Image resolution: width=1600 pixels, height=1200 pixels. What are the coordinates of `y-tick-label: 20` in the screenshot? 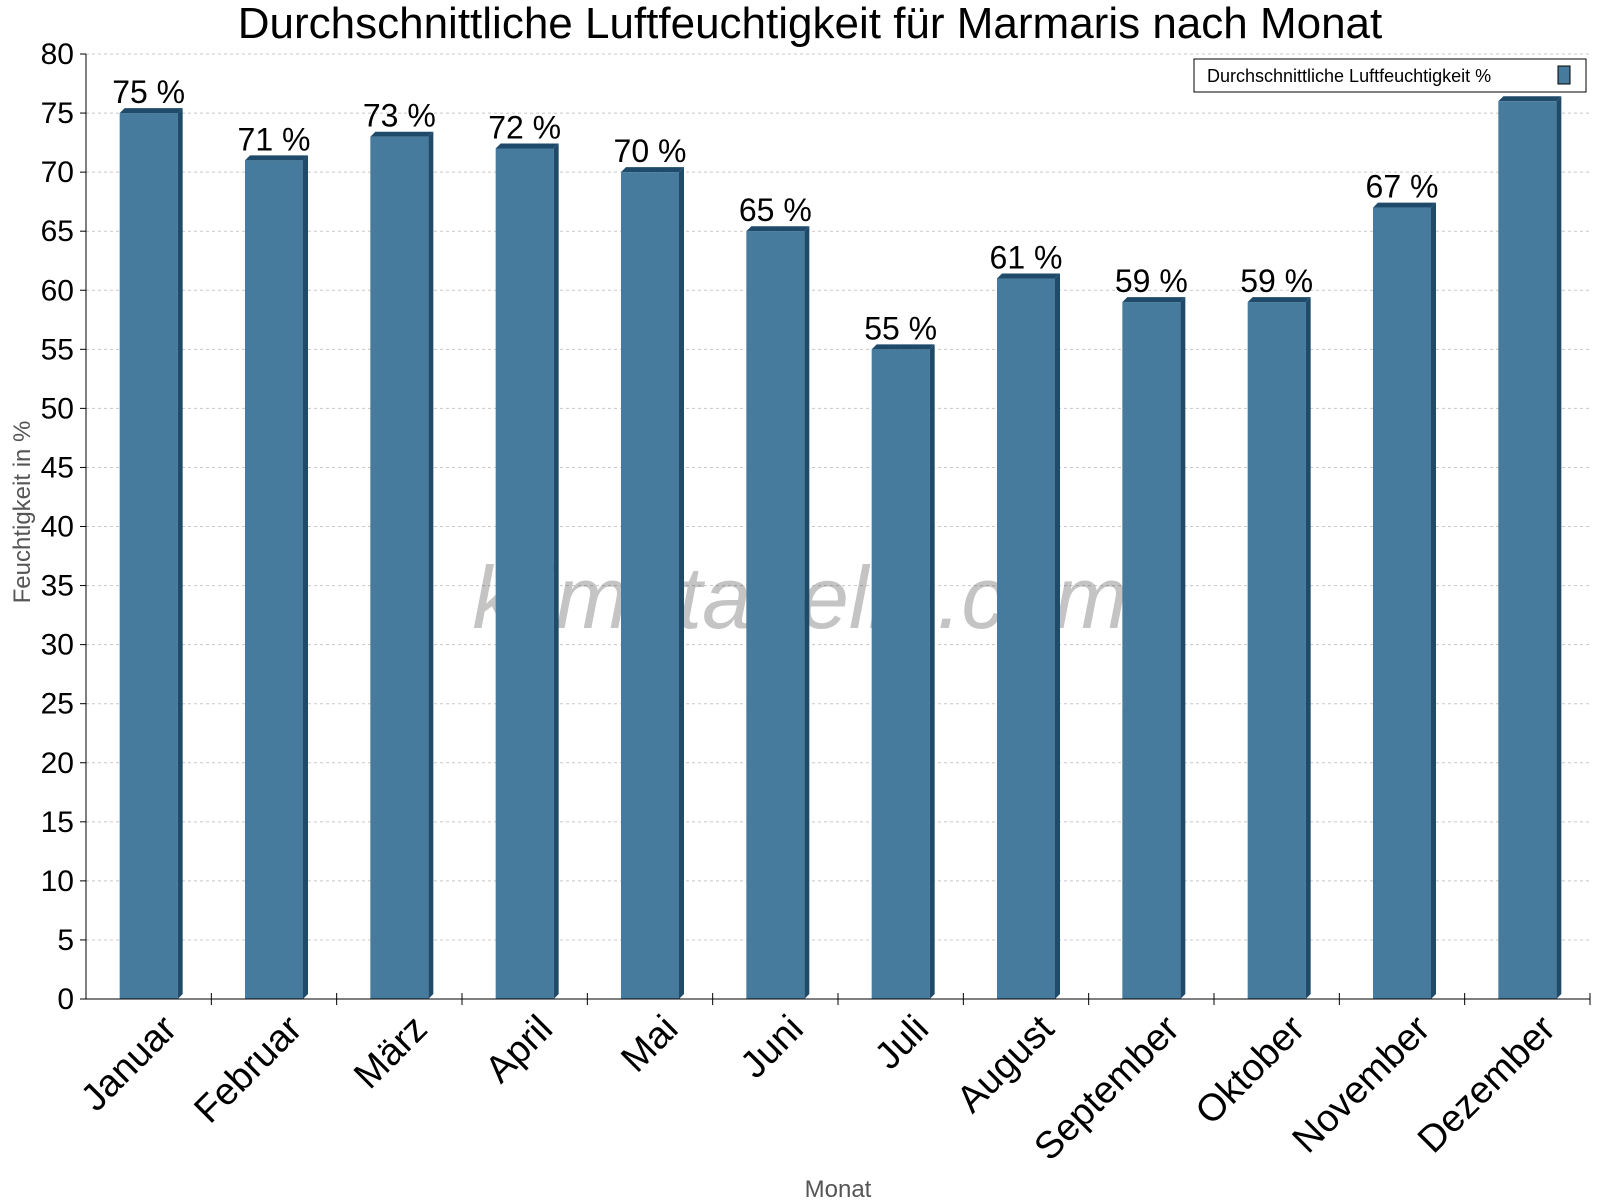 It's located at (57, 763).